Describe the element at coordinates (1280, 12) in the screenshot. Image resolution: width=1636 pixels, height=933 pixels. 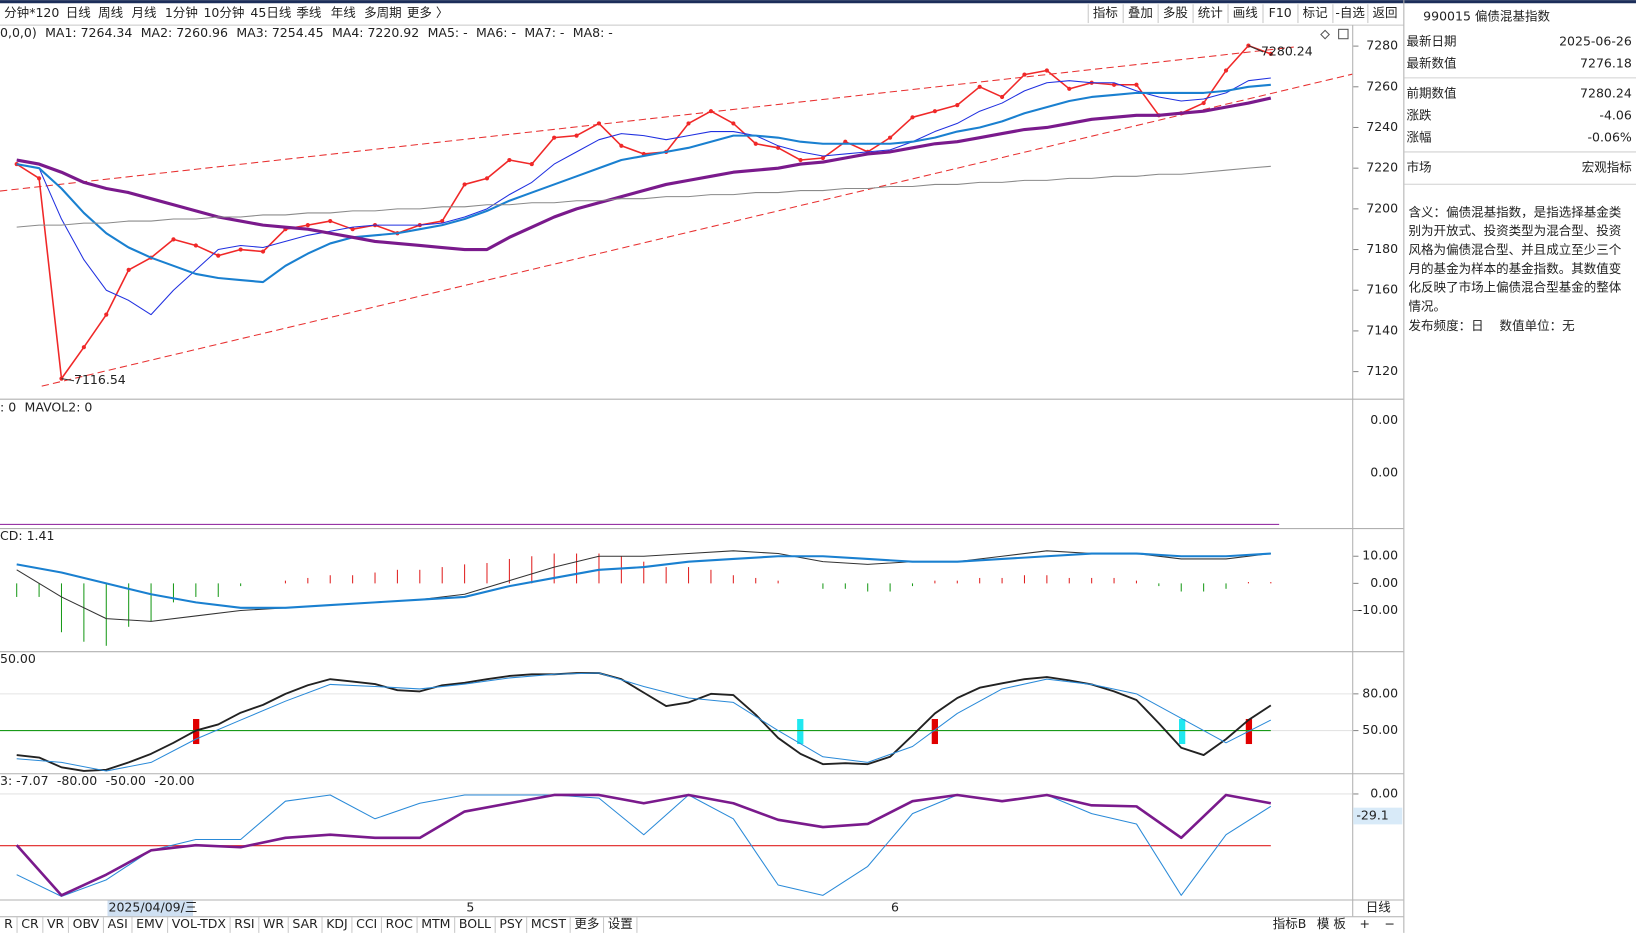
I see `tool-button: F10` at that location.